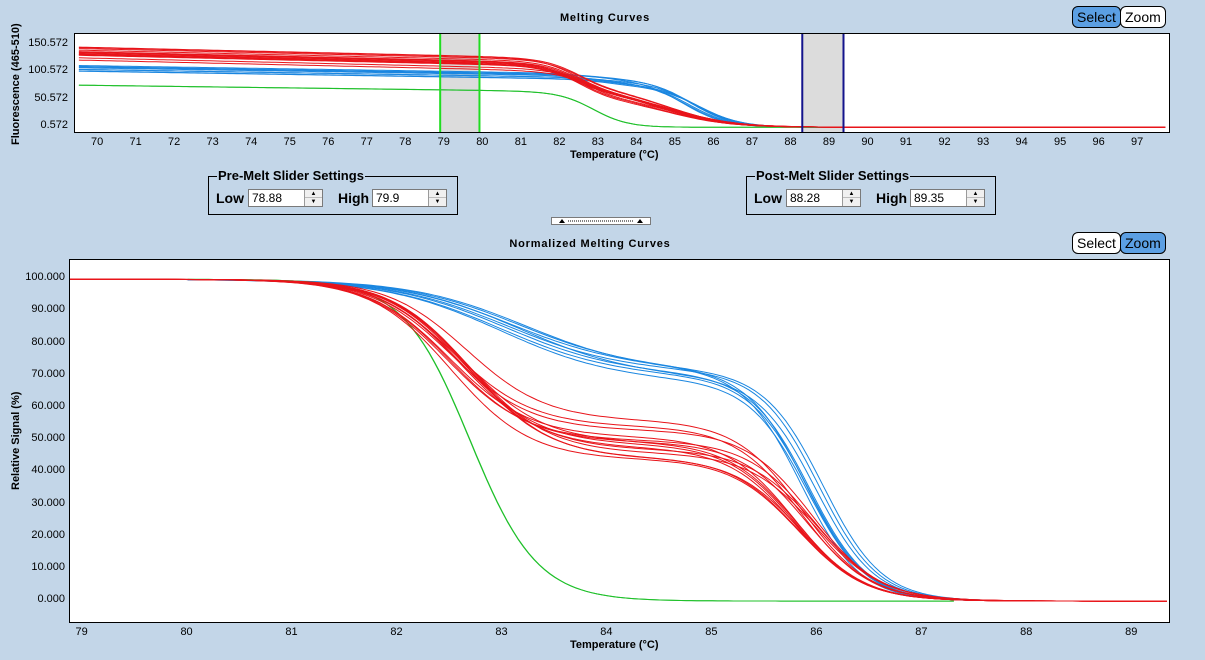 The width and height of the screenshot is (1205, 660). Describe the element at coordinates (614, 645) in the screenshot. I see `normalized-curves-x-label: Temperature (°C)` at that location.